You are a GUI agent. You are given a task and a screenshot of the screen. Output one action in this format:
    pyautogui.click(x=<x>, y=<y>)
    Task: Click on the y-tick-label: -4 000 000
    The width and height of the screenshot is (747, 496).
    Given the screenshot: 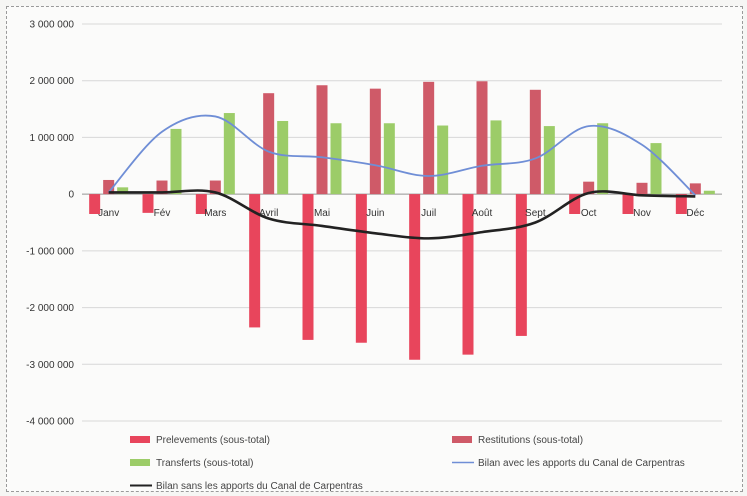 What is the action you would take?
    pyautogui.click(x=50, y=422)
    